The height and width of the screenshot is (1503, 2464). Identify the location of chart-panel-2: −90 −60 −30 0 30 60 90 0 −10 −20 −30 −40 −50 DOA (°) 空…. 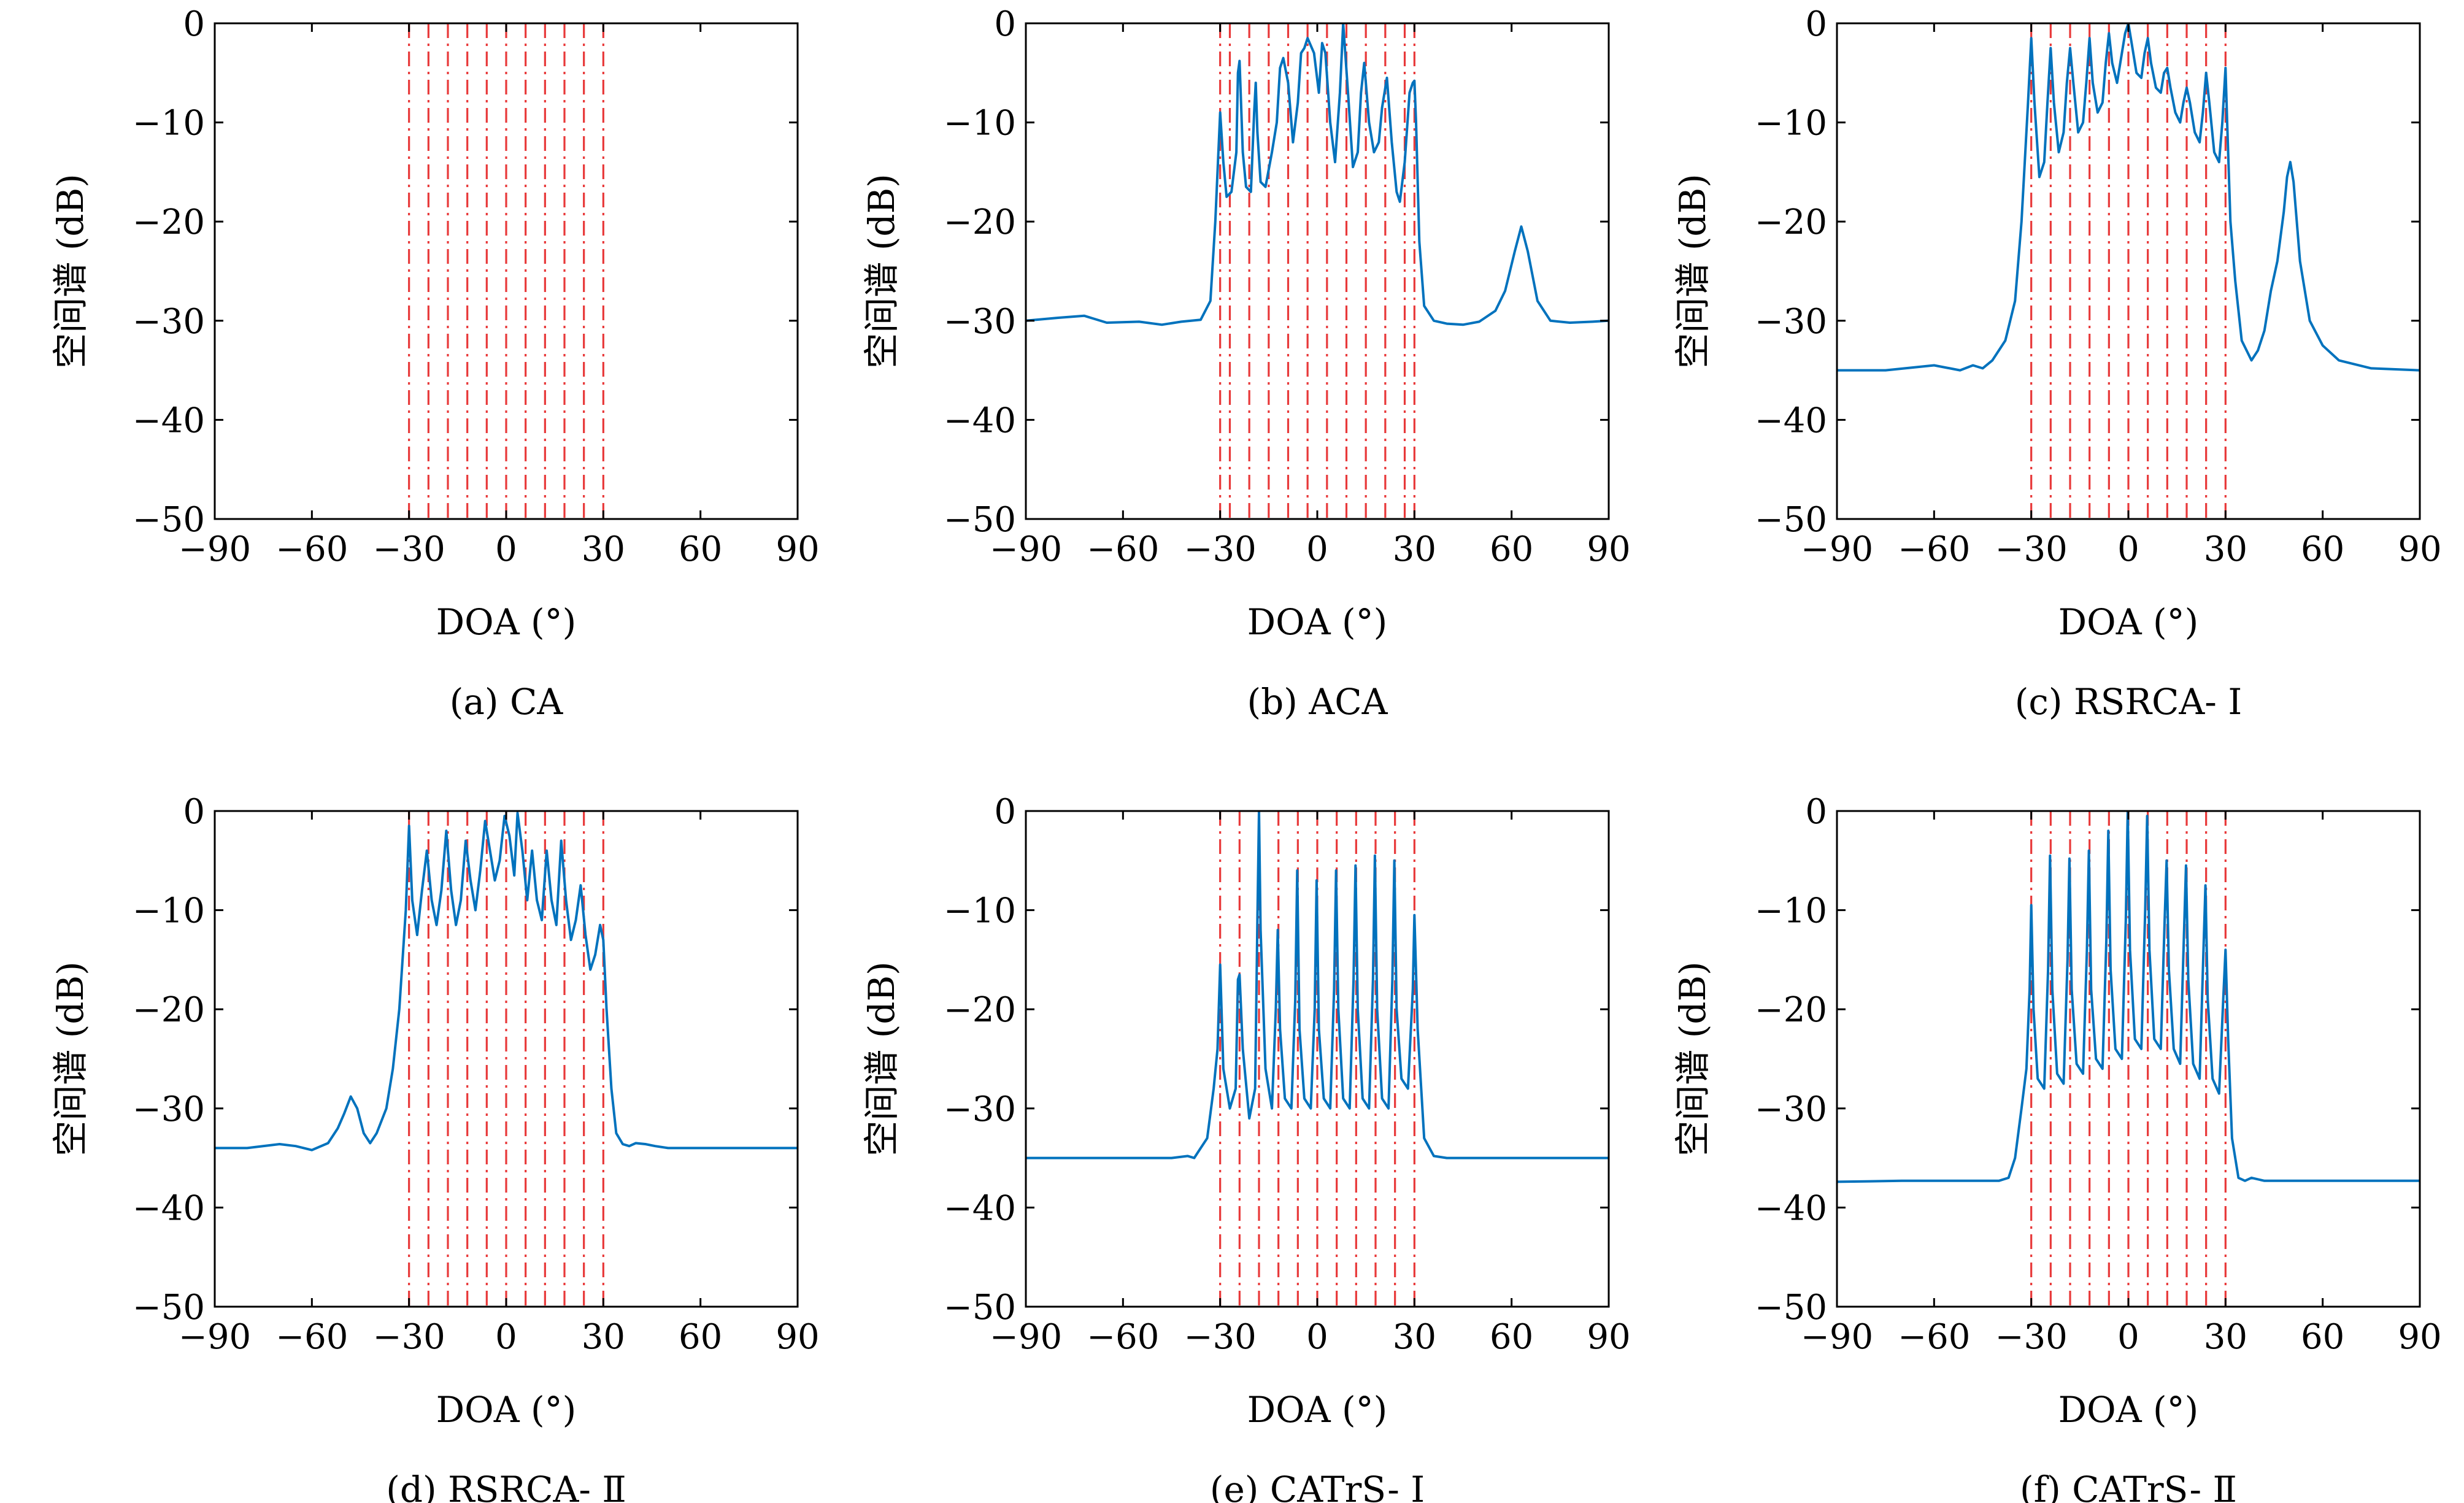
(1246, 364).